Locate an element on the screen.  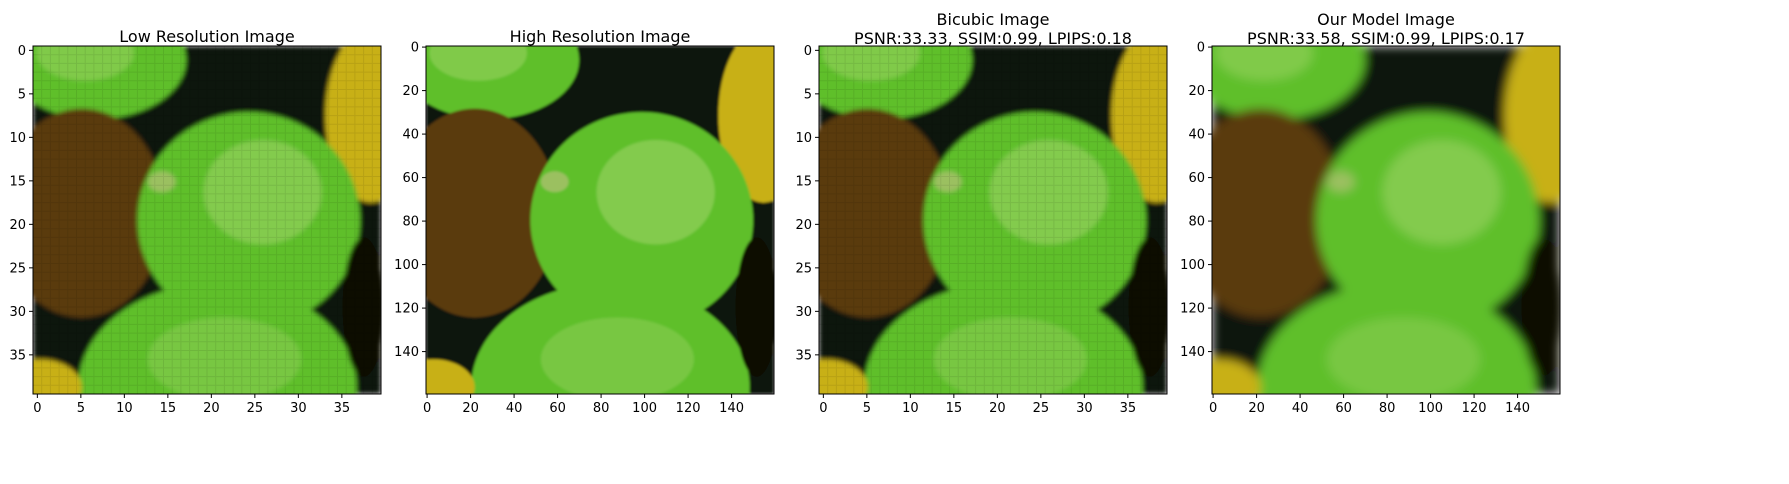
panel-title: High Resolution Image is located at coordinates (600, 36).